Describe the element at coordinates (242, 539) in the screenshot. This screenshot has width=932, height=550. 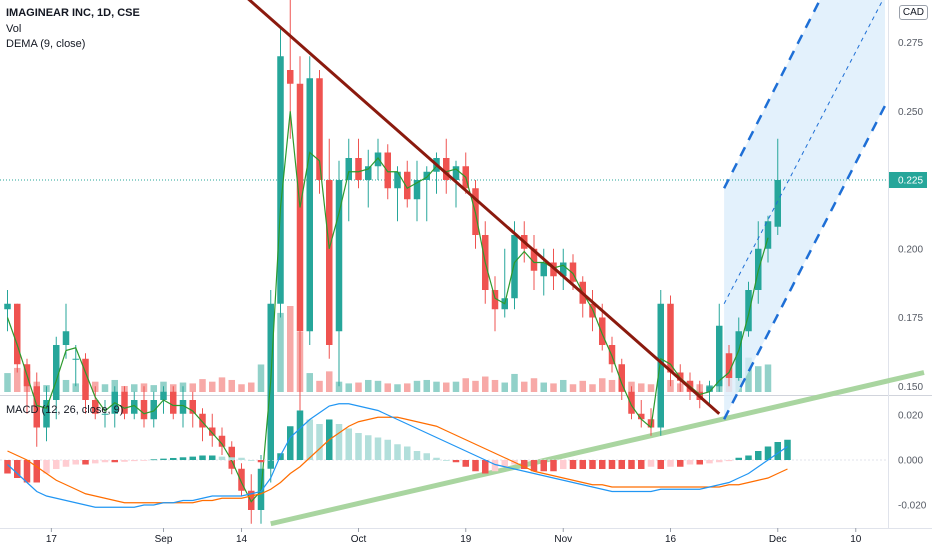
I see `time-tick-label: 14` at that location.